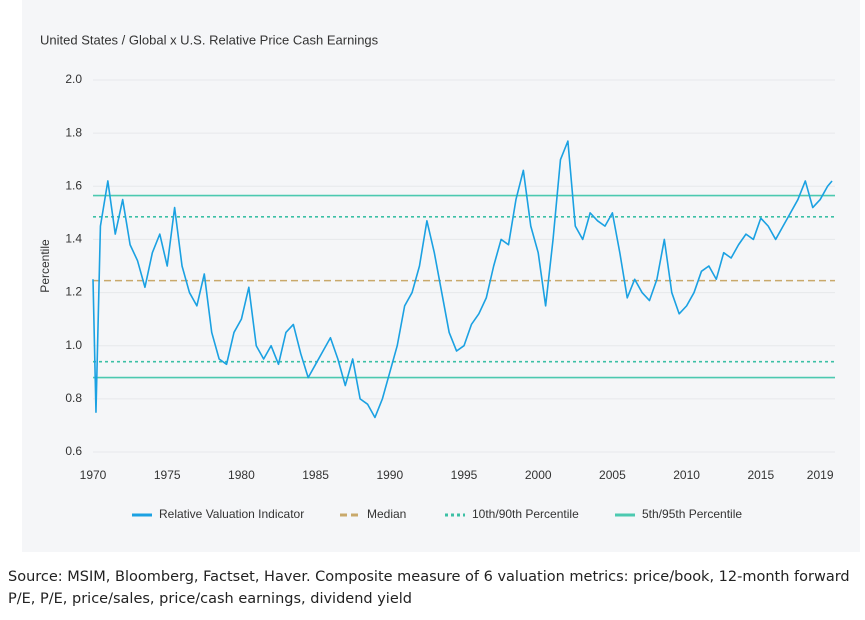  Describe the element at coordinates (231, 514) in the screenshot. I see `legend-label: Relative Valuation Indicator` at that location.